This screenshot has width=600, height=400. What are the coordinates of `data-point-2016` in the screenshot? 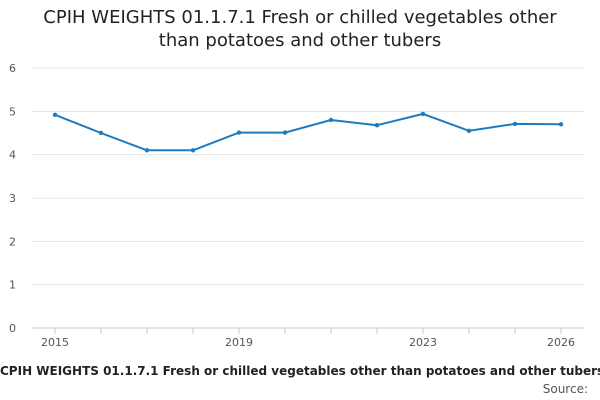 It's located at (101, 133).